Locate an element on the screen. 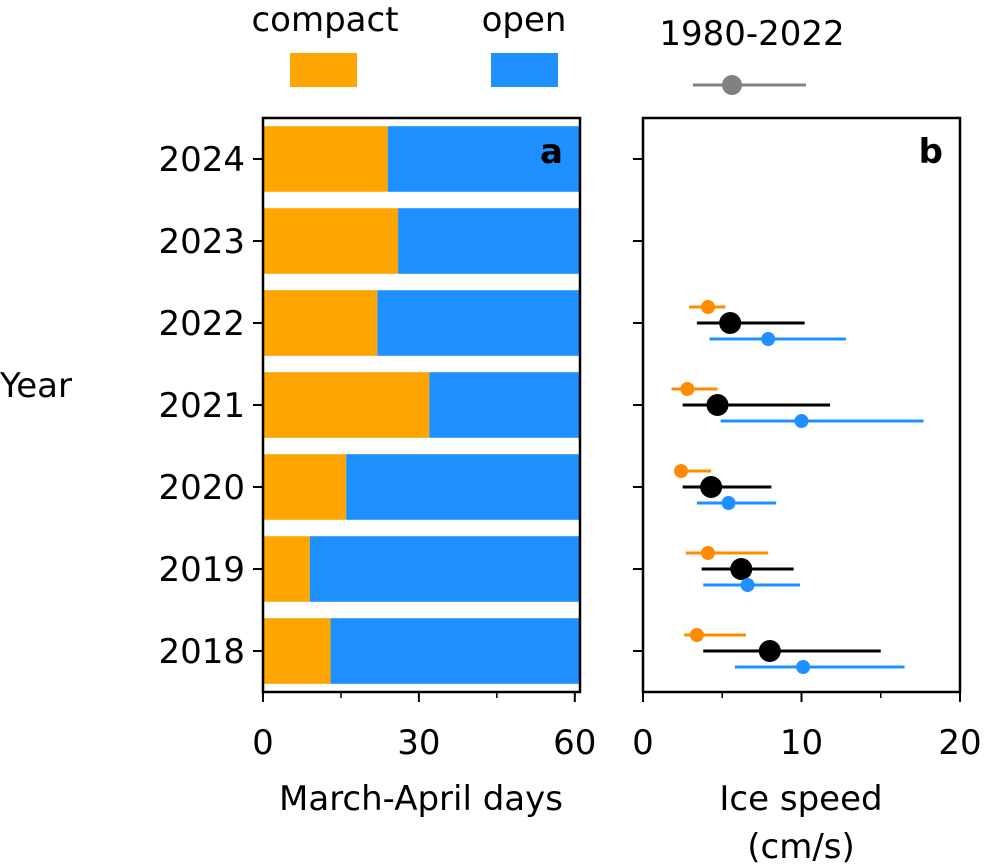  point-combined-2021 is located at coordinates (717, 405).